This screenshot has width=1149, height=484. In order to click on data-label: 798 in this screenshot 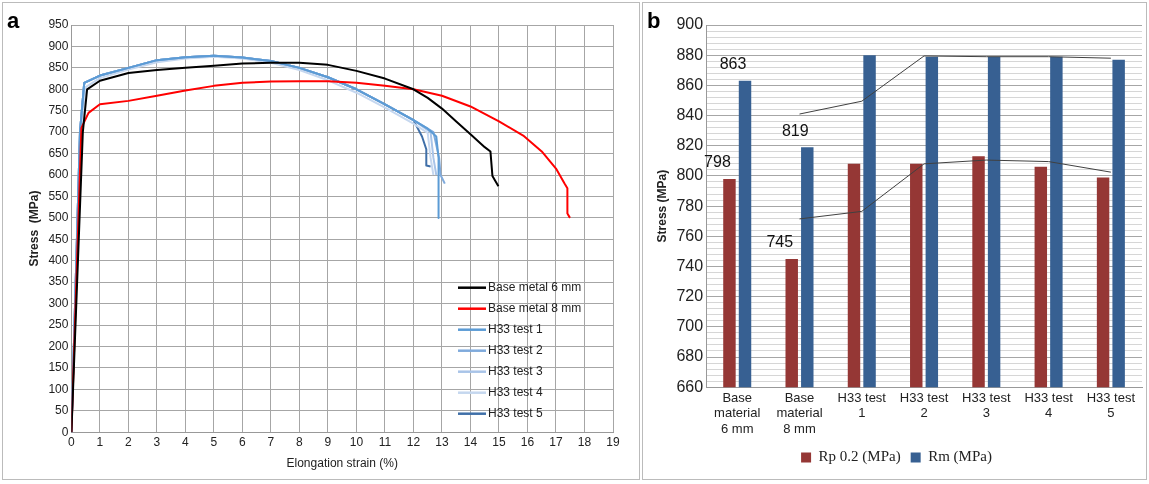, I will do `click(717, 162)`.